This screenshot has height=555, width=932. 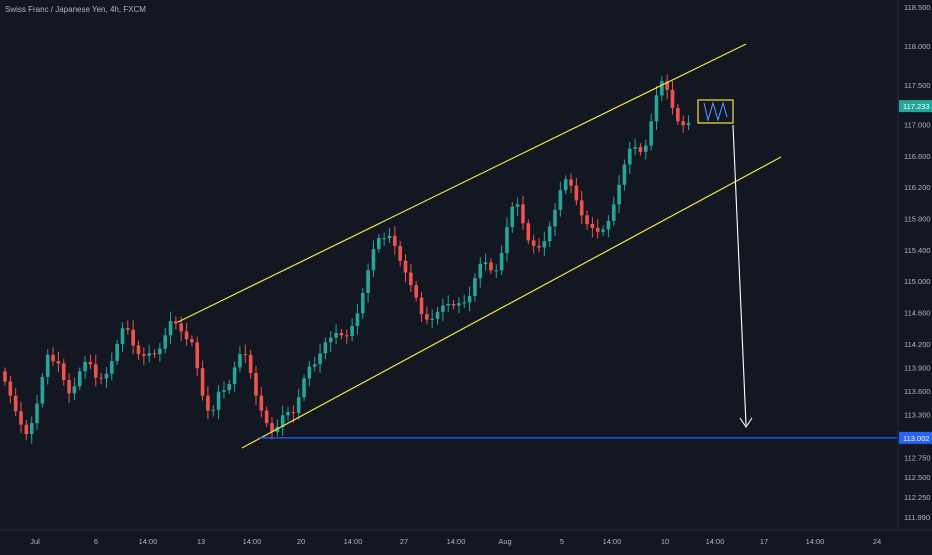 What do you see at coordinates (917, 281) in the screenshot?
I see `y-tick-label: 115.000` at bounding box center [917, 281].